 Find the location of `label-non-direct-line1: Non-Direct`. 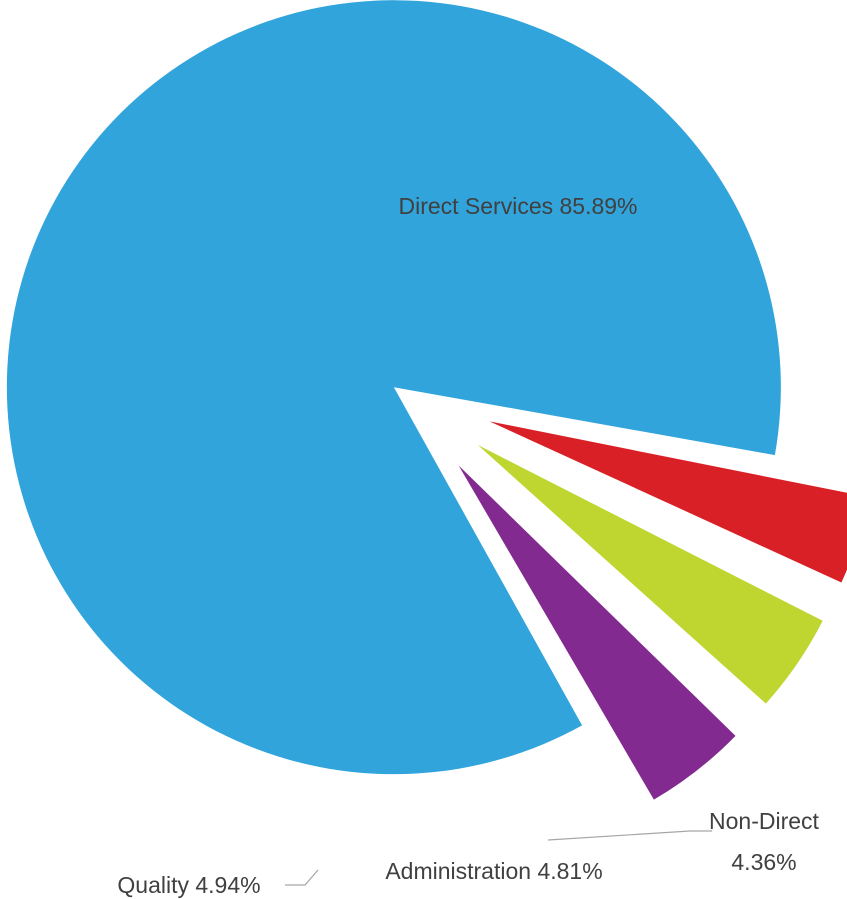

label-non-direct-line1: Non-Direct is located at coordinates (764, 821).